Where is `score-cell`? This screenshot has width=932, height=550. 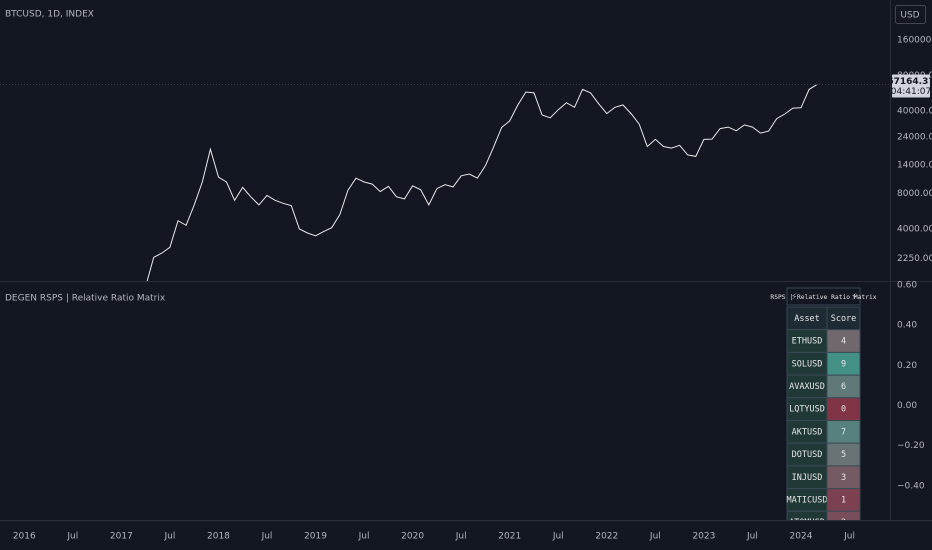
score-cell is located at coordinates (843, 515).